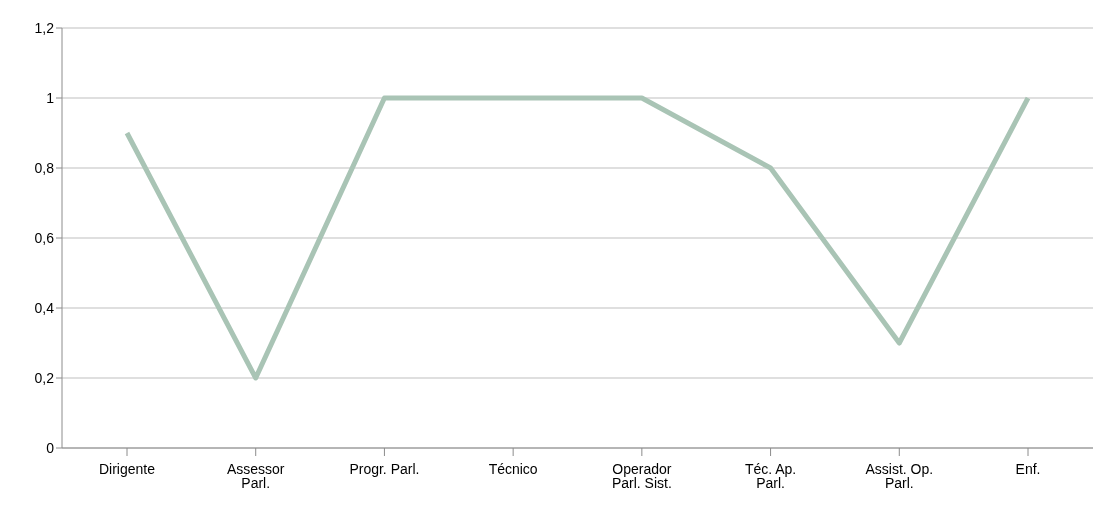  I want to click on x-tick-label: Assessor Parl., so click(255, 475).